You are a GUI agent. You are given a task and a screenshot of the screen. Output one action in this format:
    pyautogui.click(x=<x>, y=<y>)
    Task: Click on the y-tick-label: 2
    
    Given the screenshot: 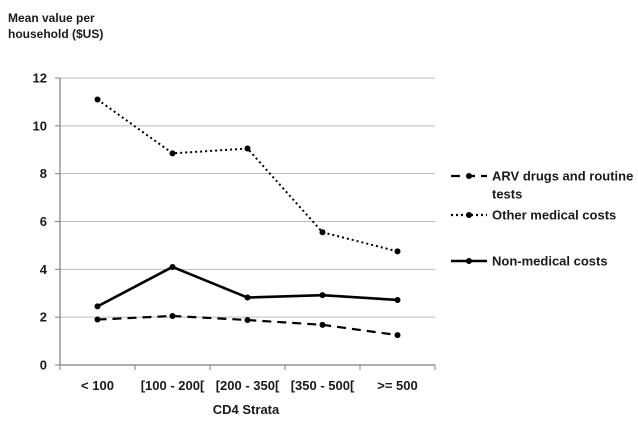 What is the action you would take?
    pyautogui.click(x=43, y=317)
    